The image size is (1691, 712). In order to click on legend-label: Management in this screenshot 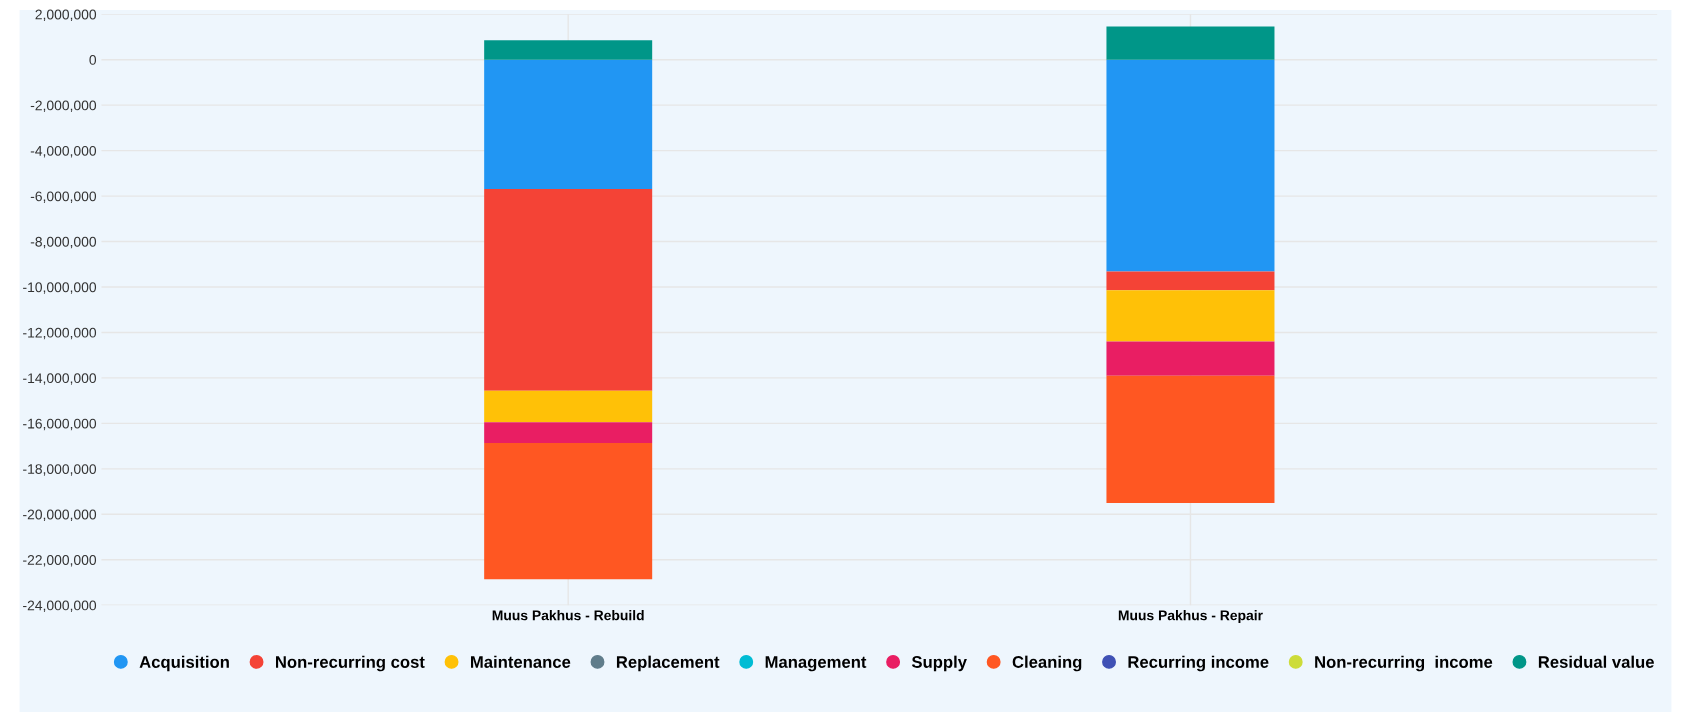, I will do `click(816, 664)`.